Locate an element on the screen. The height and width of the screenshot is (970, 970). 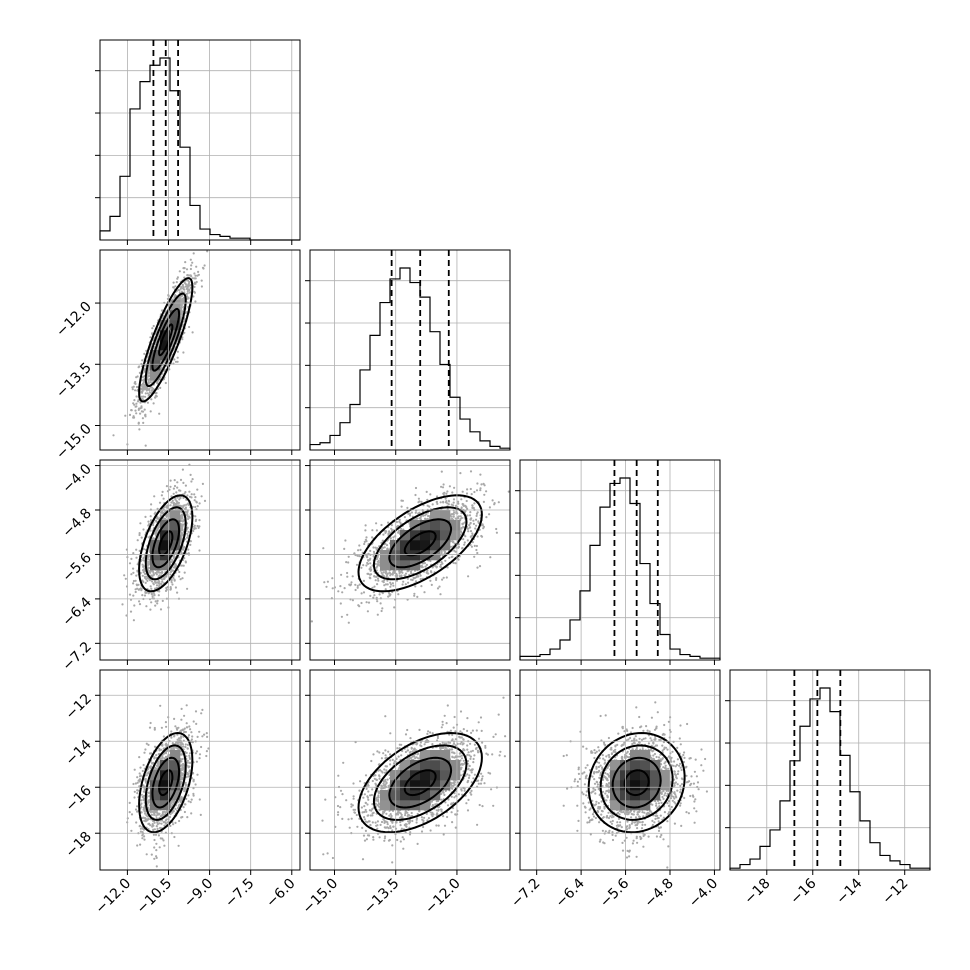
y-tick-label: −7.2 is located at coordinates (76, 656).